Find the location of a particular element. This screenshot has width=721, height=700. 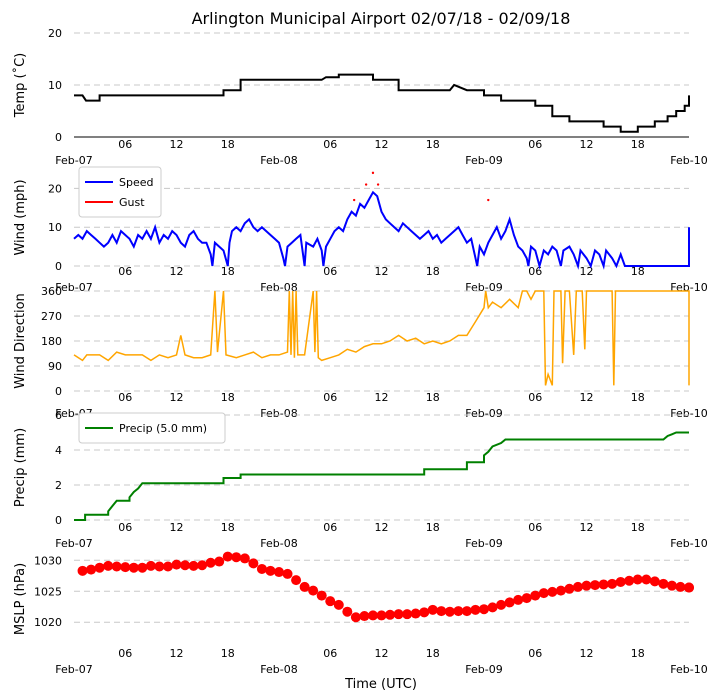

y-axis-label: Wind Direction is located at coordinates (20, 341).